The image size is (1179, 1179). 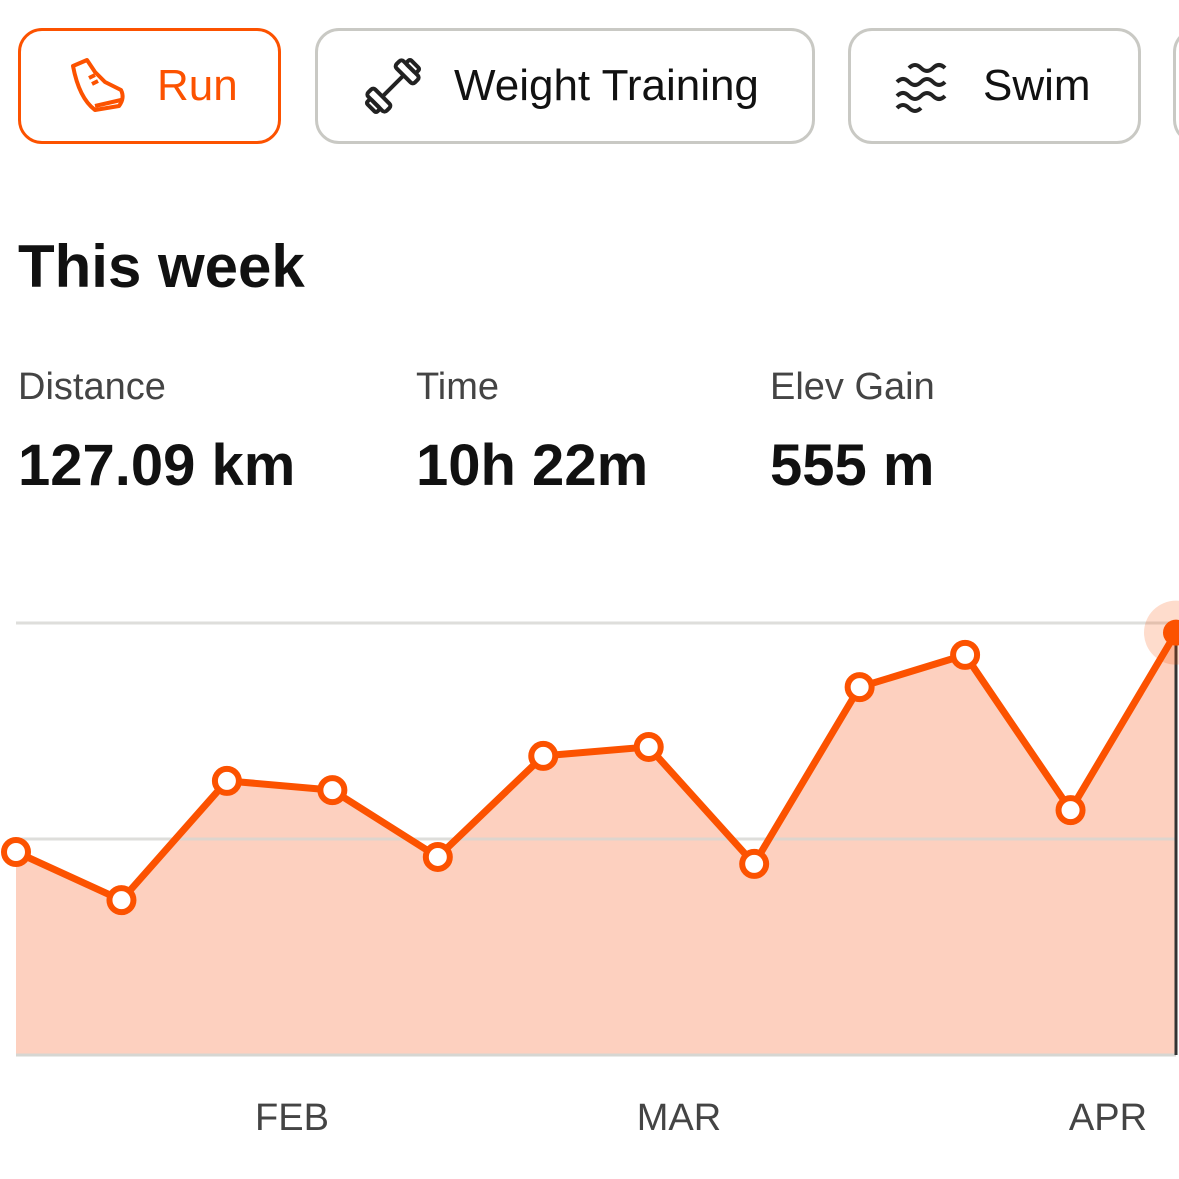 What do you see at coordinates (606, 85) in the screenshot?
I see `tab-label: Weight Training` at bounding box center [606, 85].